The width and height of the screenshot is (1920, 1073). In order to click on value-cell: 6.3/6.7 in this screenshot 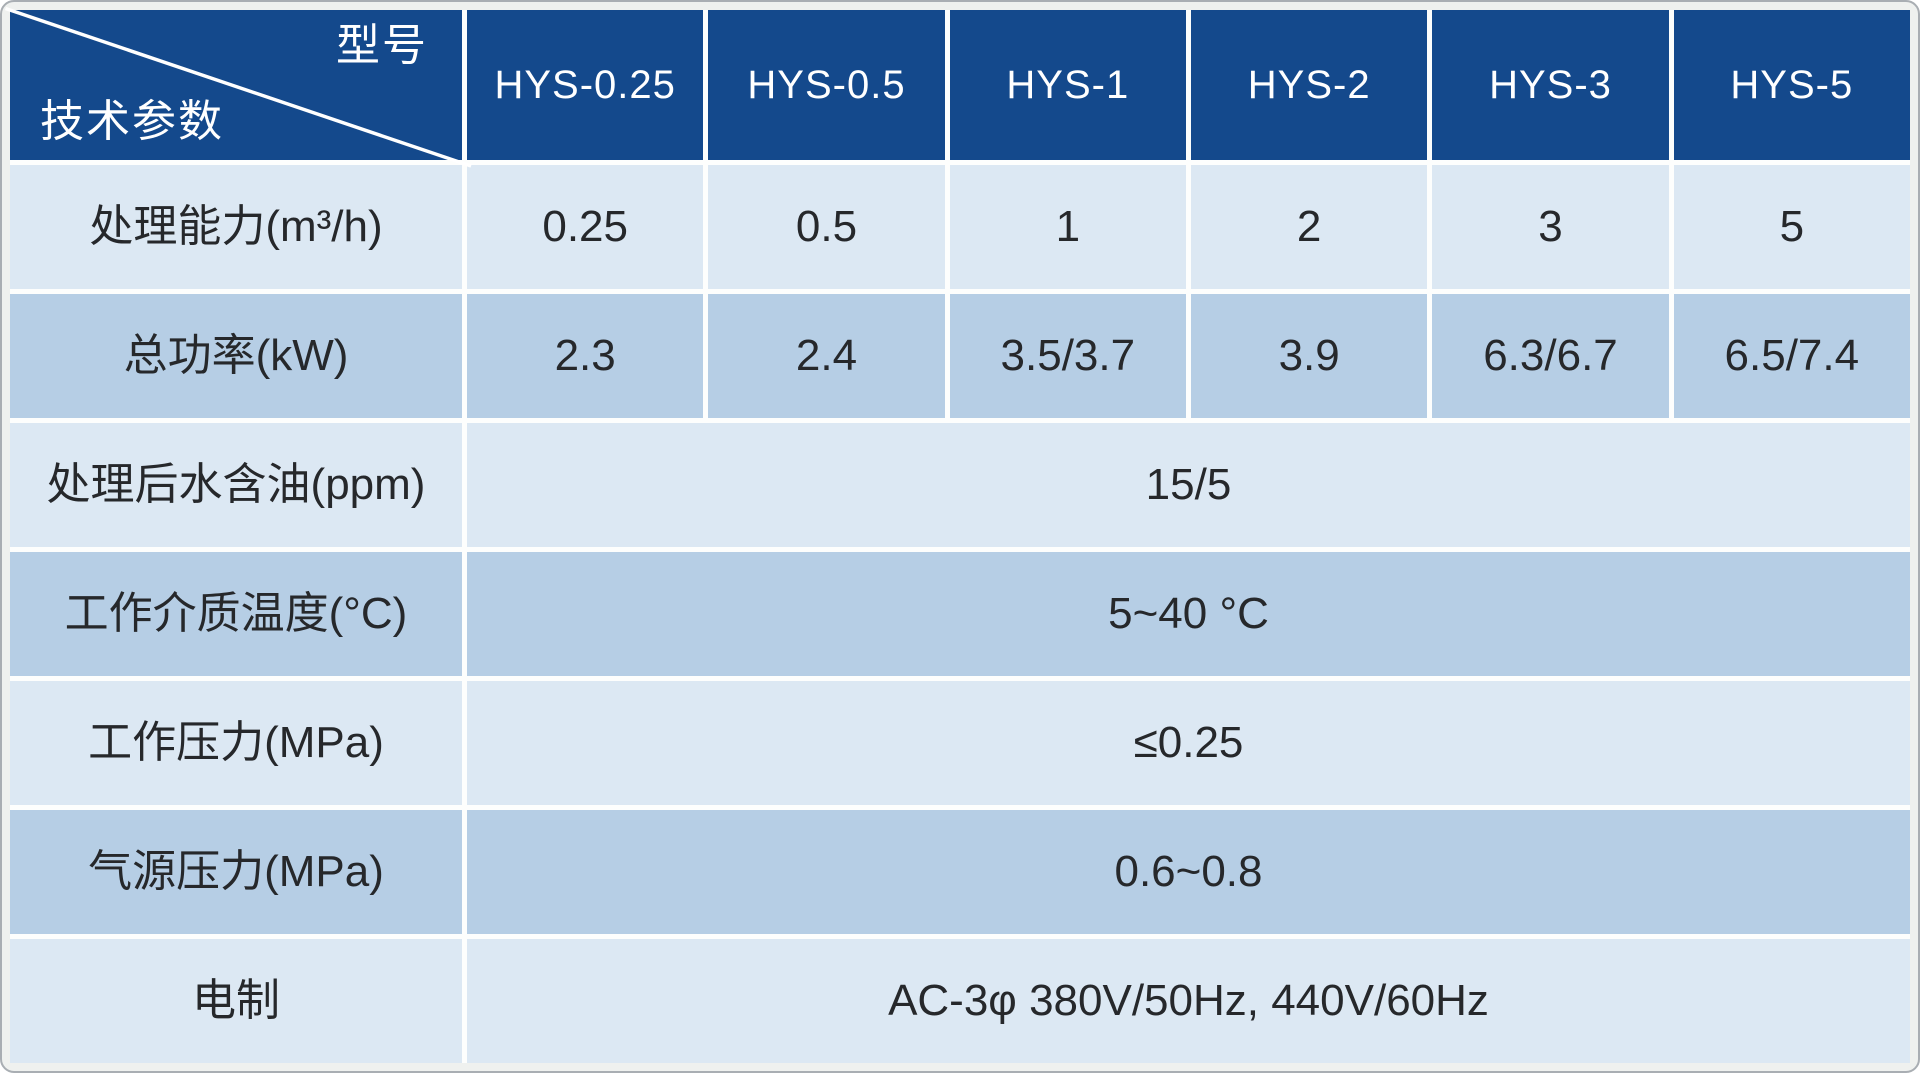, I will do `click(1550, 356)`.